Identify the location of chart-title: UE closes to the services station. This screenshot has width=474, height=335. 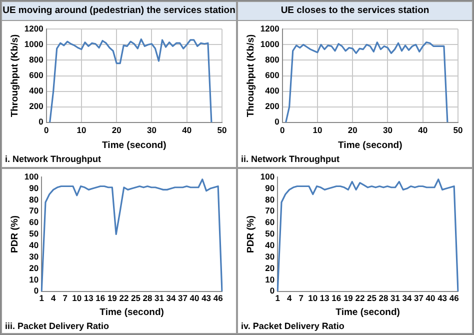
(355, 11).